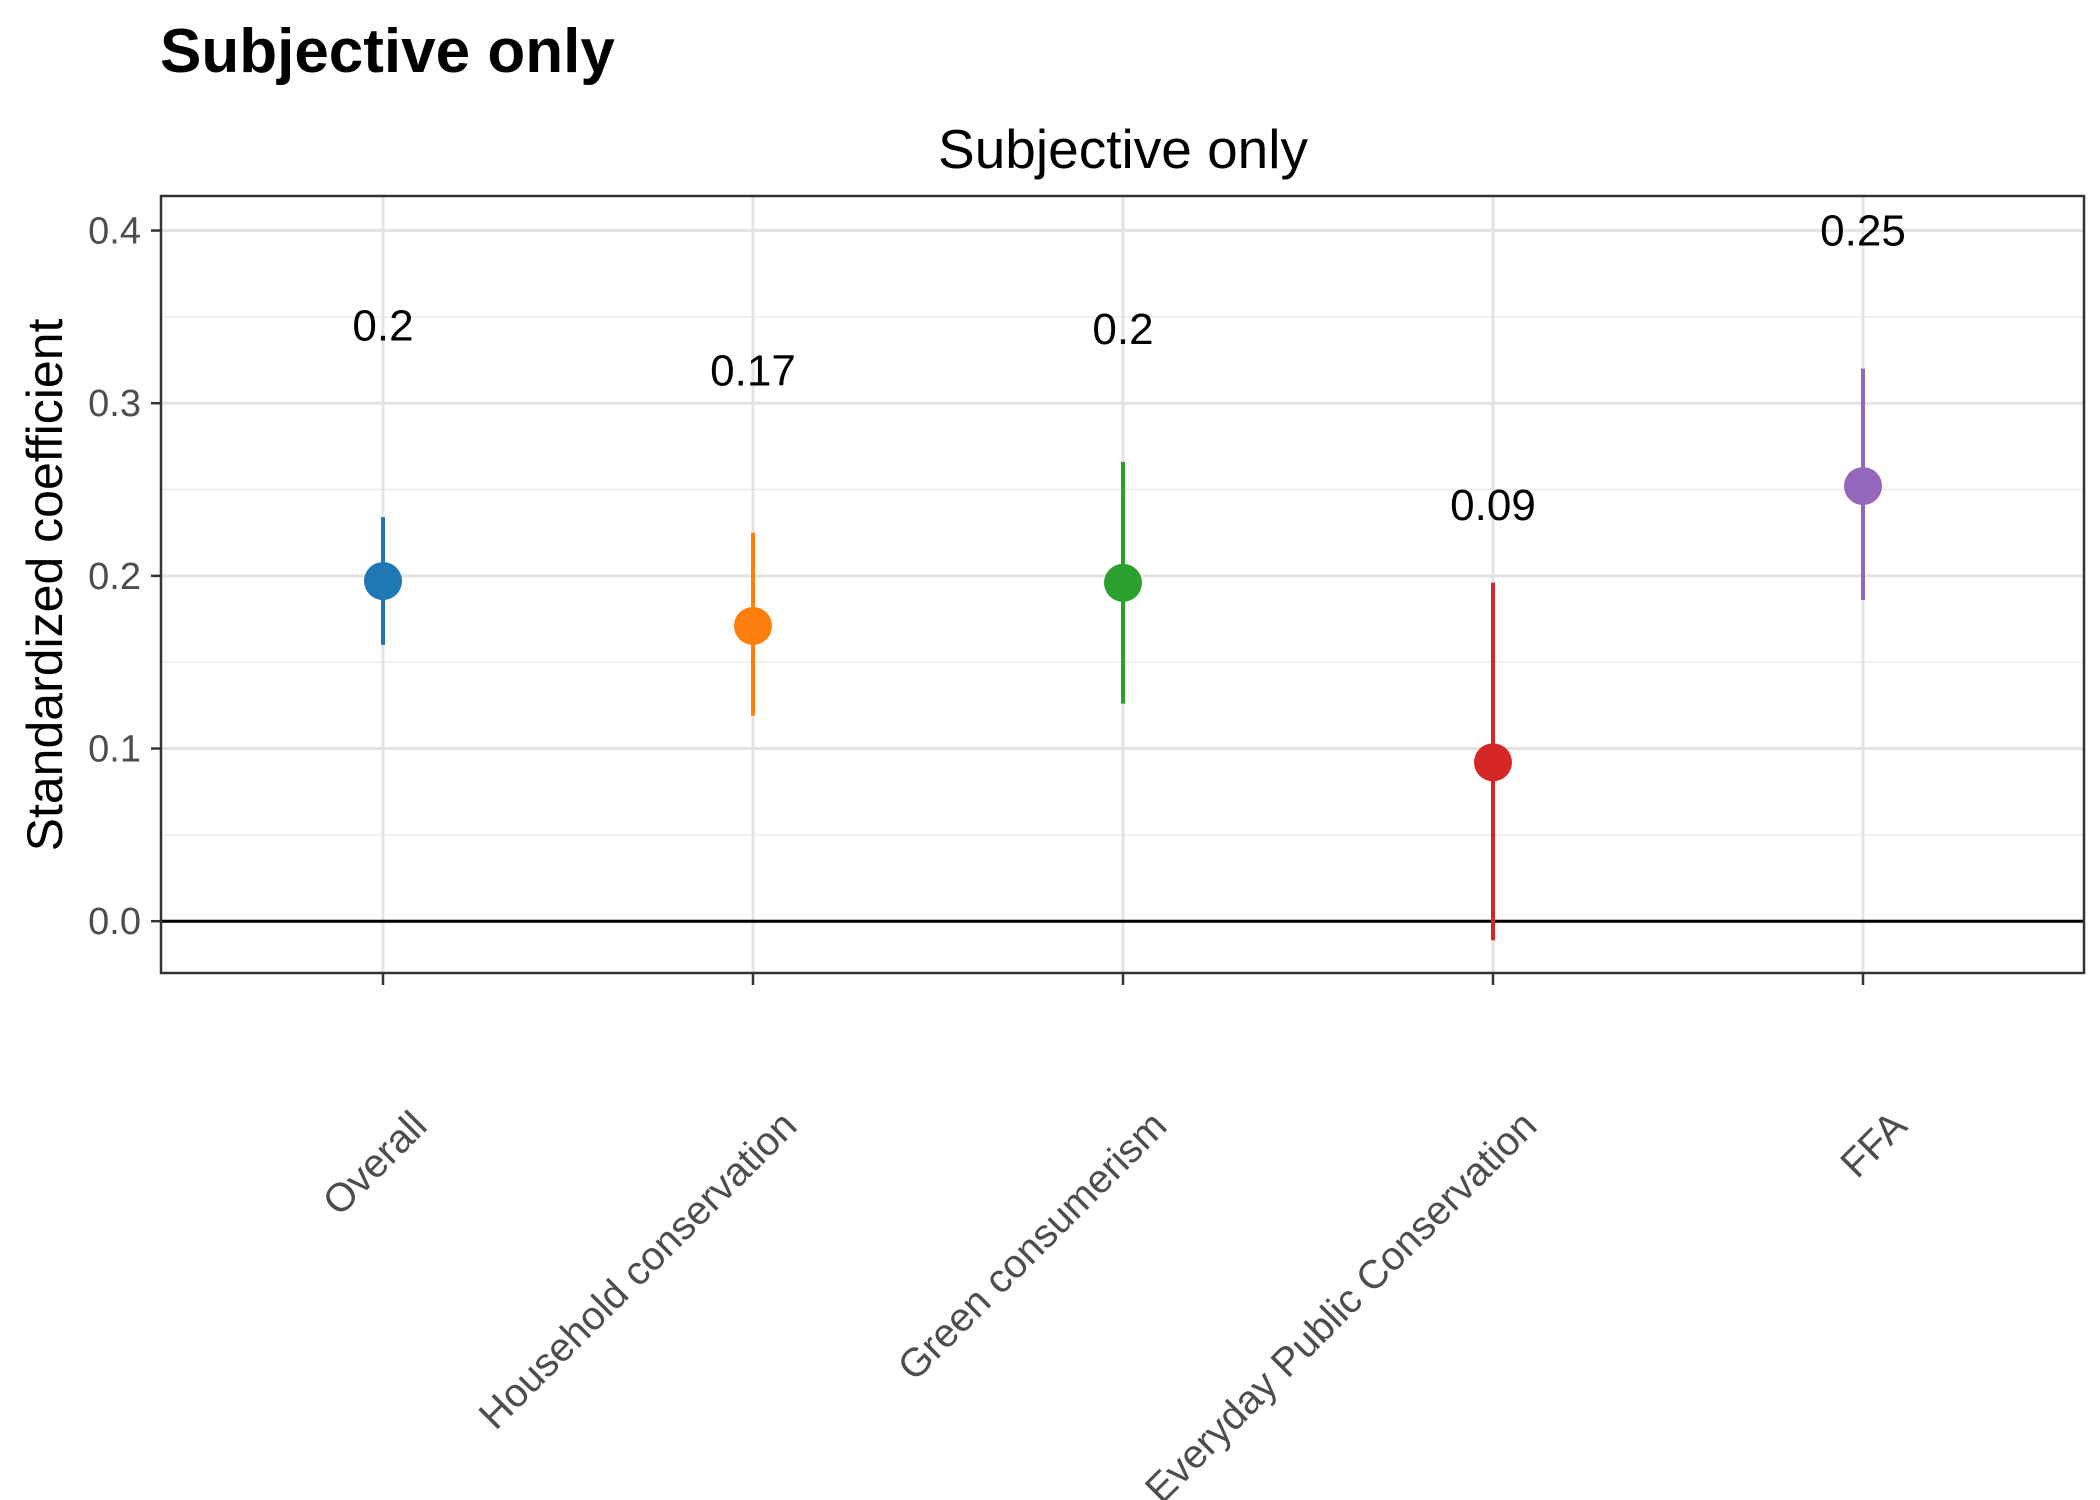 The width and height of the screenshot is (2100, 1500). I want to click on y-tick-label: 0.3, so click(114, 404).